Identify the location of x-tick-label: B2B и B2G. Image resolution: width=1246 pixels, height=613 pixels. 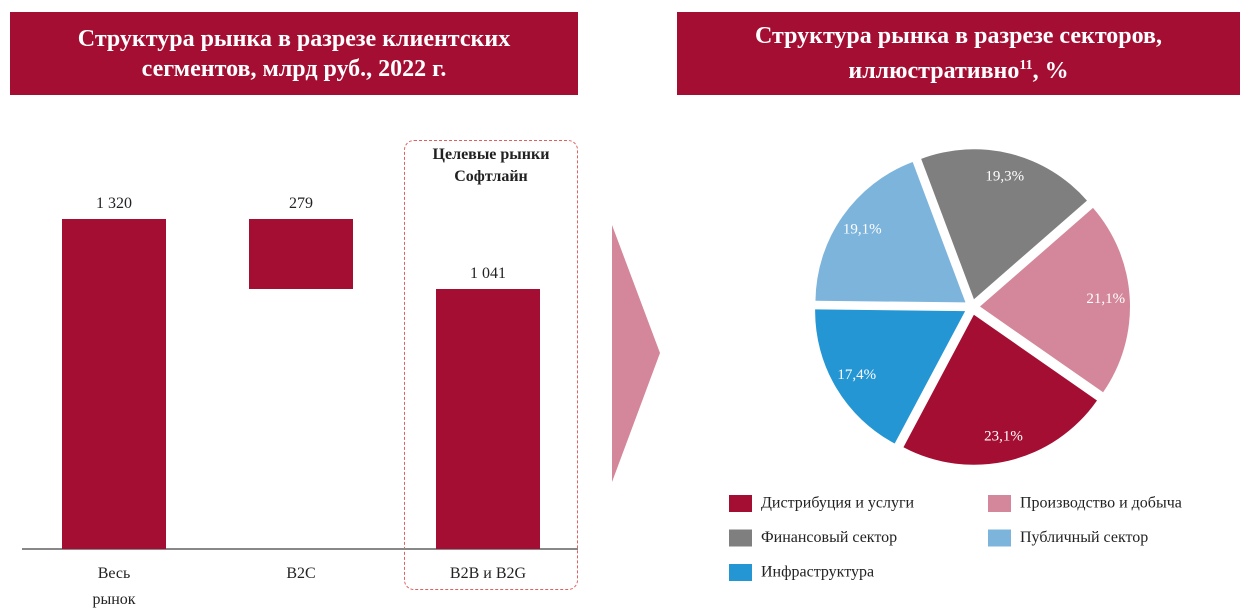
(488, 573).